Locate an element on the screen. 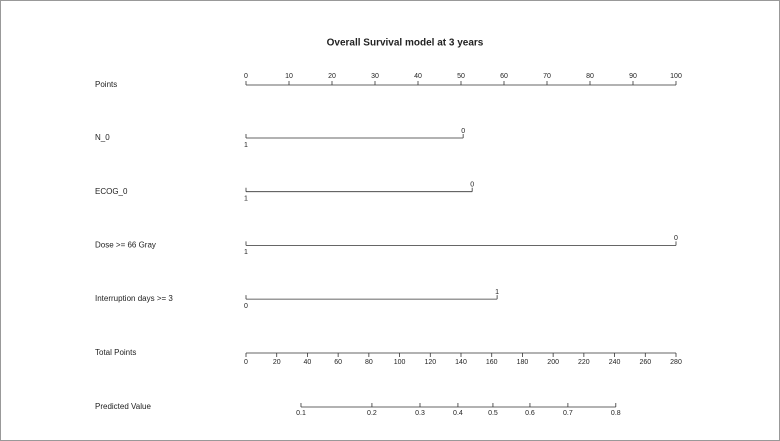 This screenshot has height=441, width=780. row-label: Dose >= 66 Gray is located at coordinates (125, 245).